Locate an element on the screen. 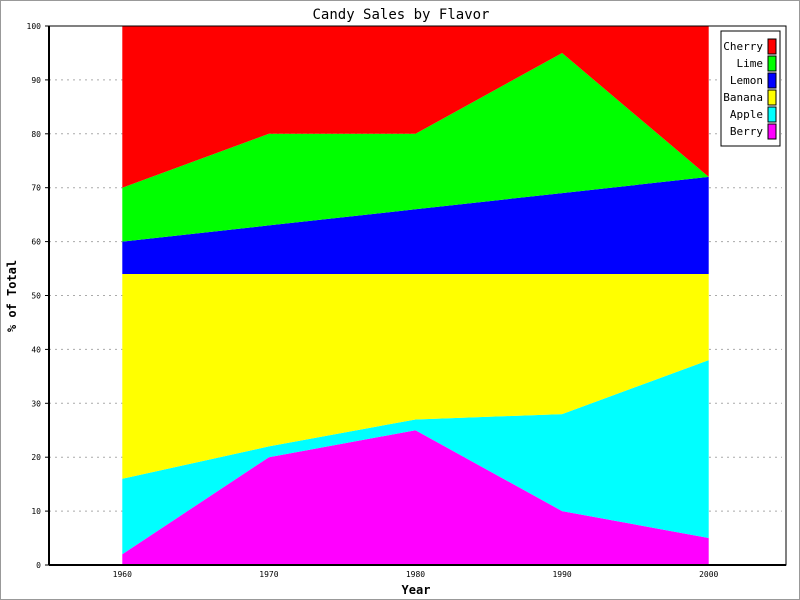 The width and height of the screenshot is (800, 600). chart-title: Candy Sales by Flavor is located at coordinates (400, 15).